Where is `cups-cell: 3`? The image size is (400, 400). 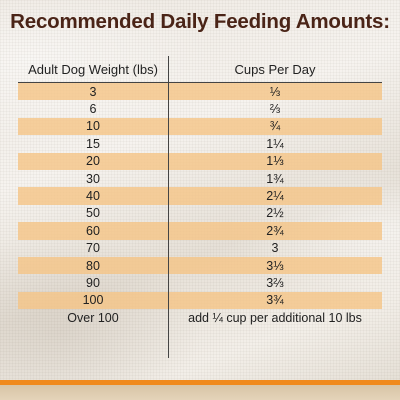 cups-cell: 3 is located at coordinates (275, 248).